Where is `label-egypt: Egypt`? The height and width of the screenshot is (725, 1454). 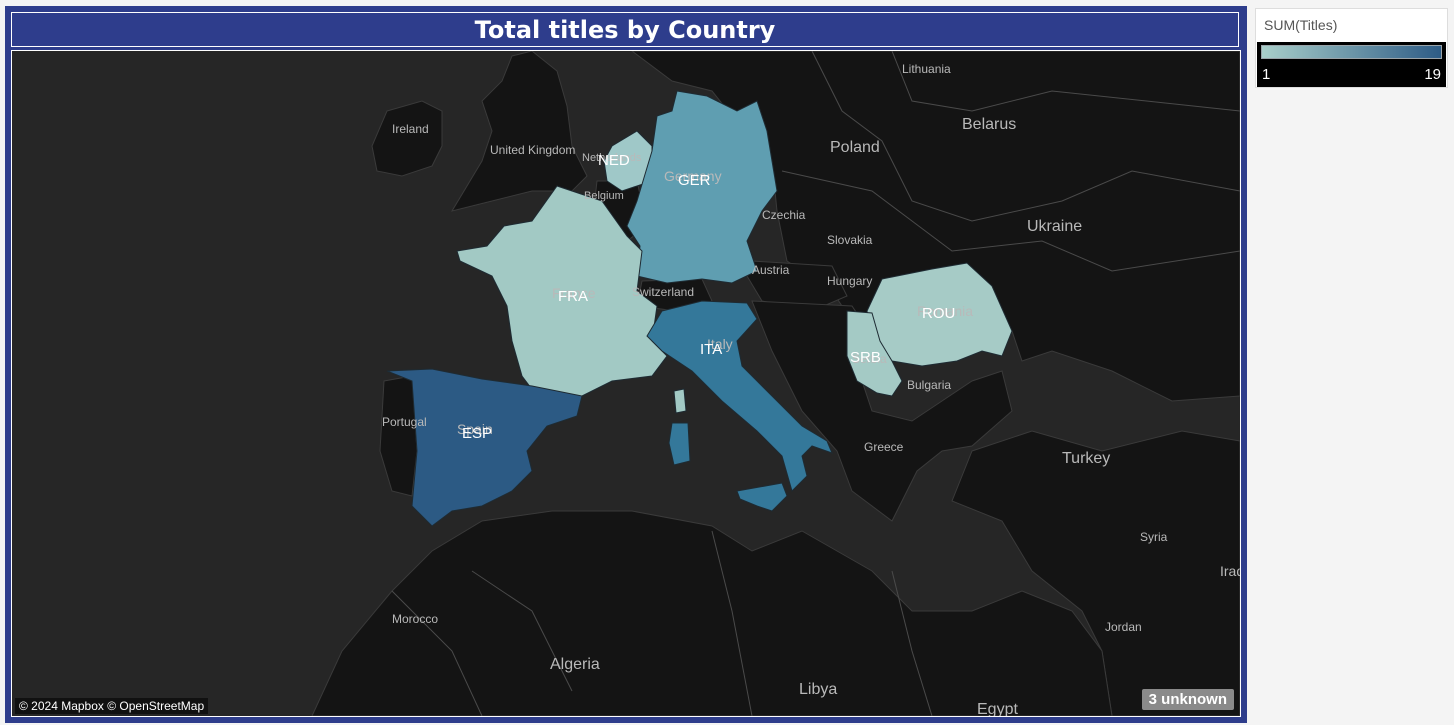 label-egypt: Egypt is located at coordinates (997, 708).